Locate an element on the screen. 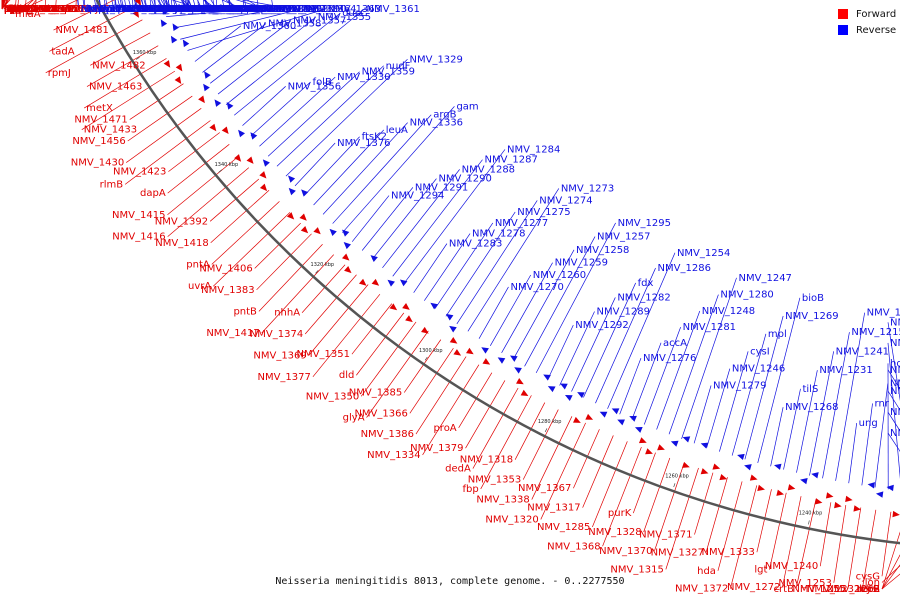  gene-label: NMV_1563 is located at coordinates (30, 9).